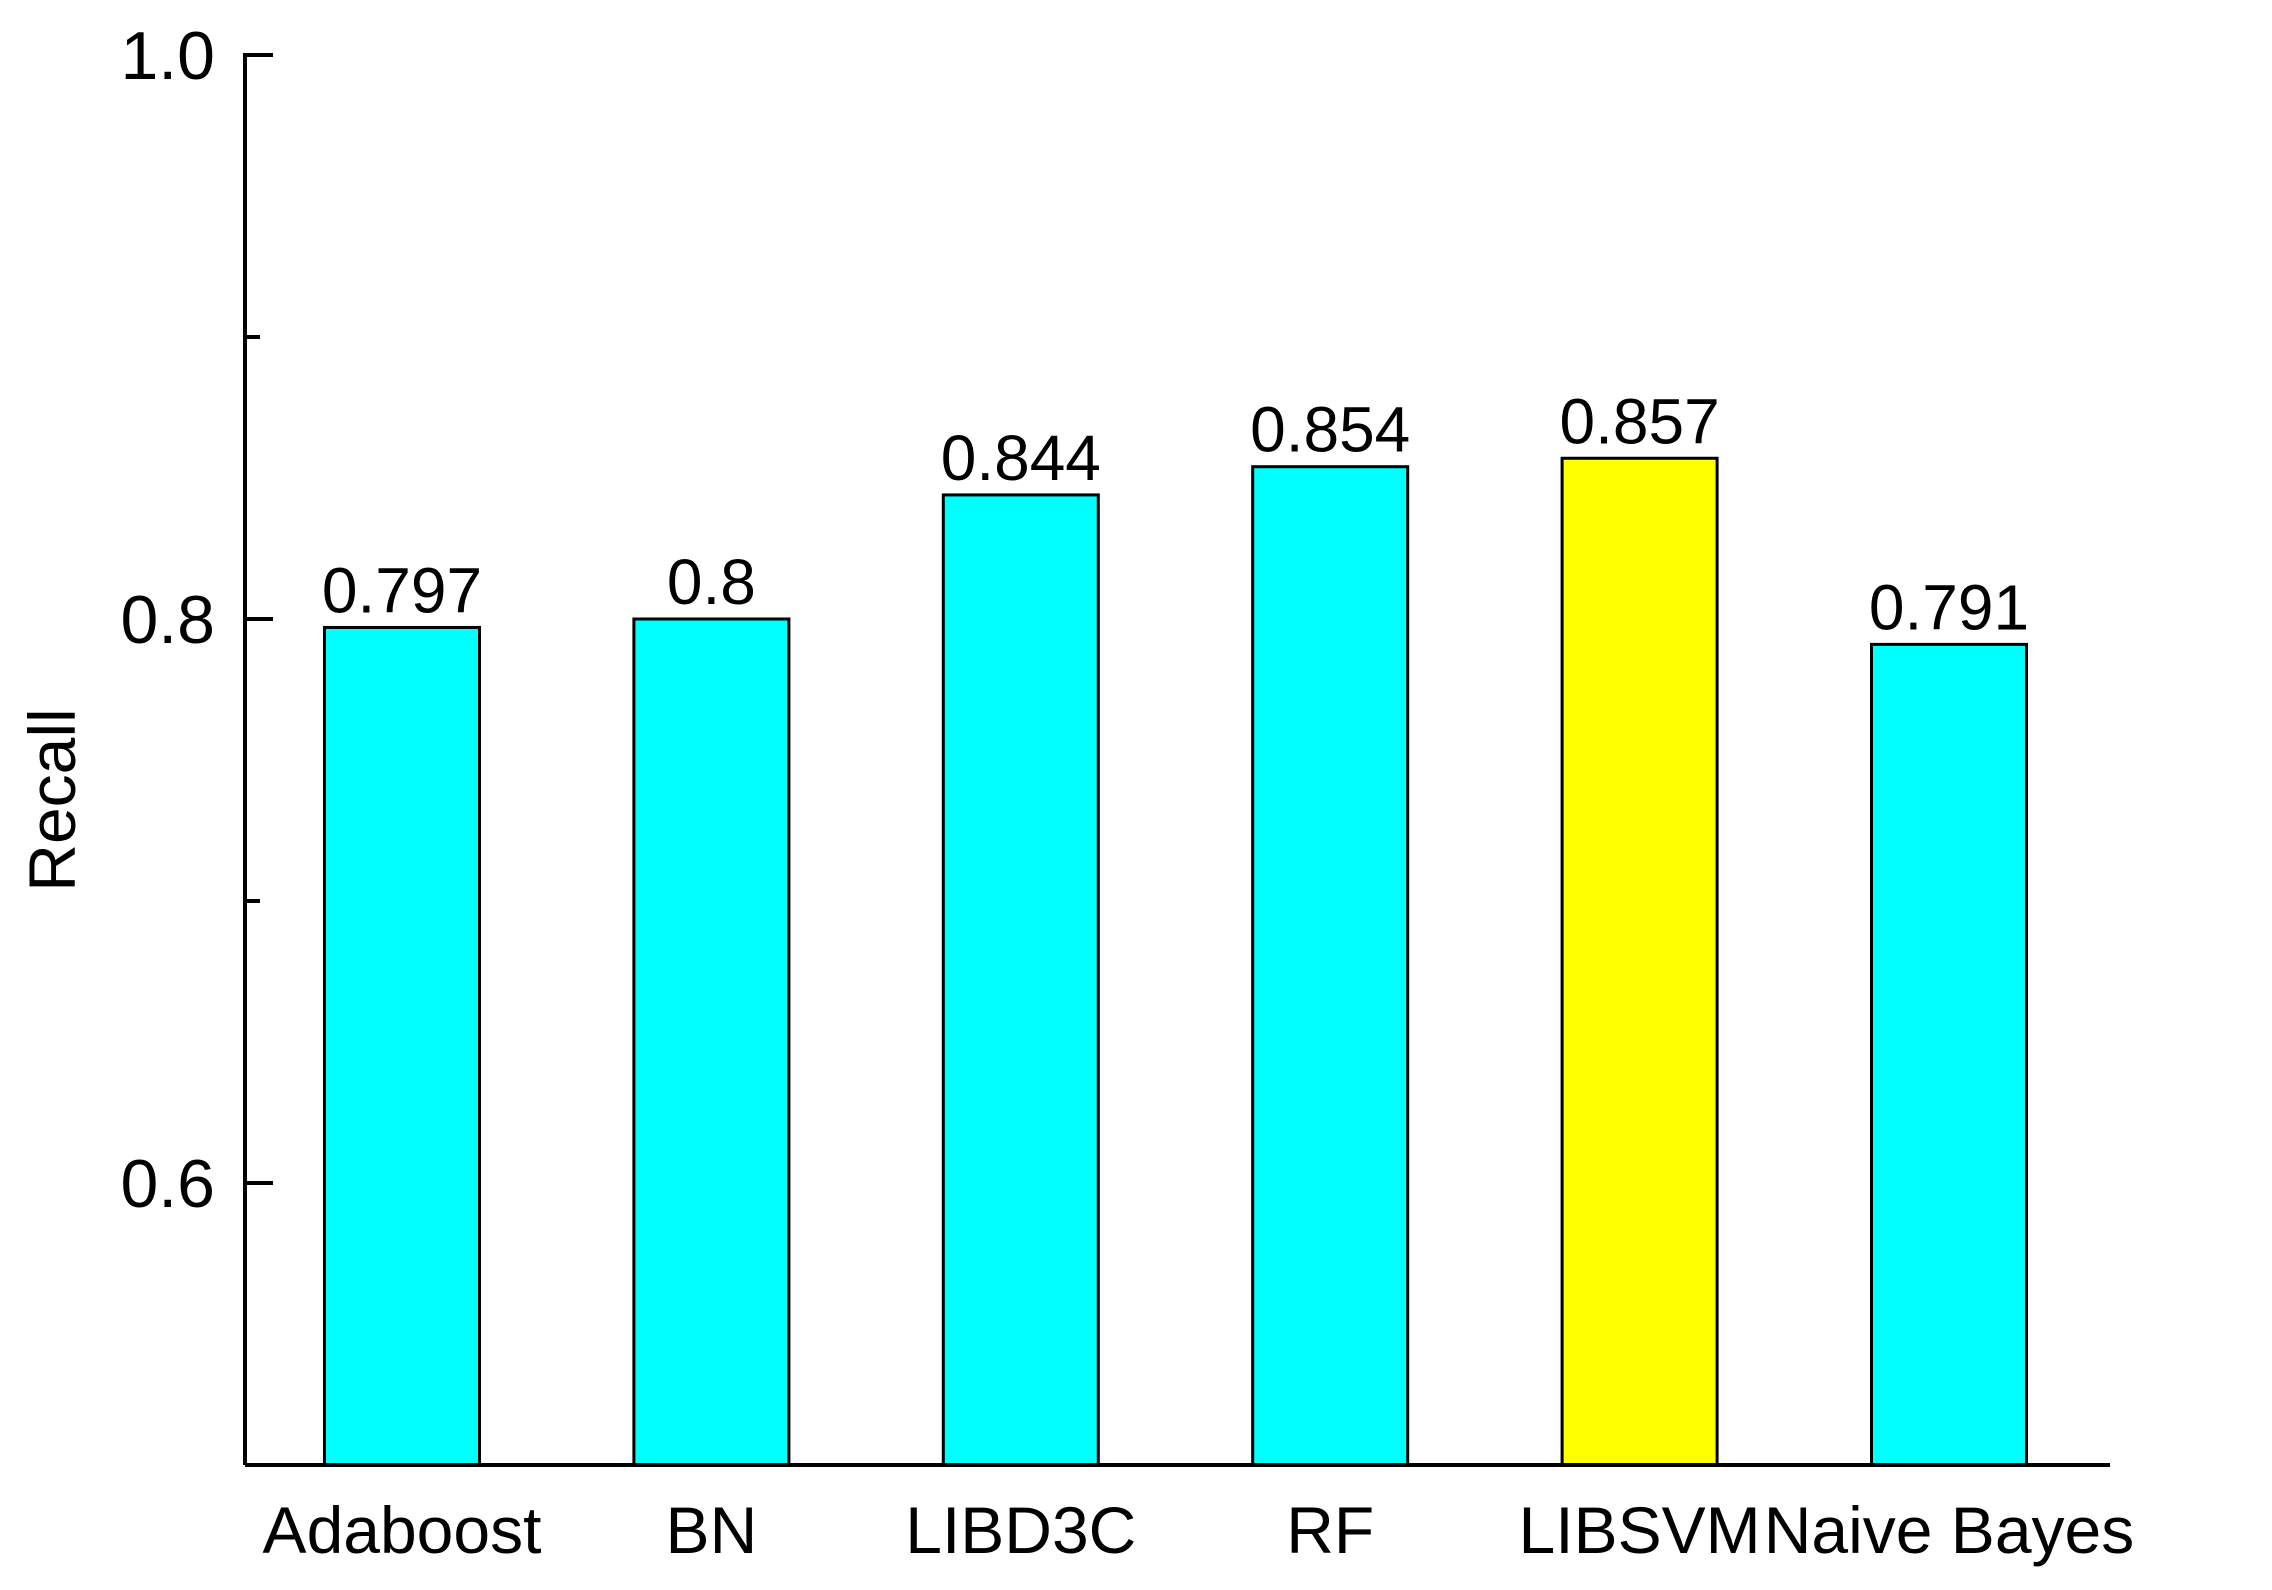 This screenshot has width=2272, height=1590. What do you see at coordinates (1330, 1530) in the screenshot?
I see `x-category-label: RF` at bounding box center [1330, 1530].